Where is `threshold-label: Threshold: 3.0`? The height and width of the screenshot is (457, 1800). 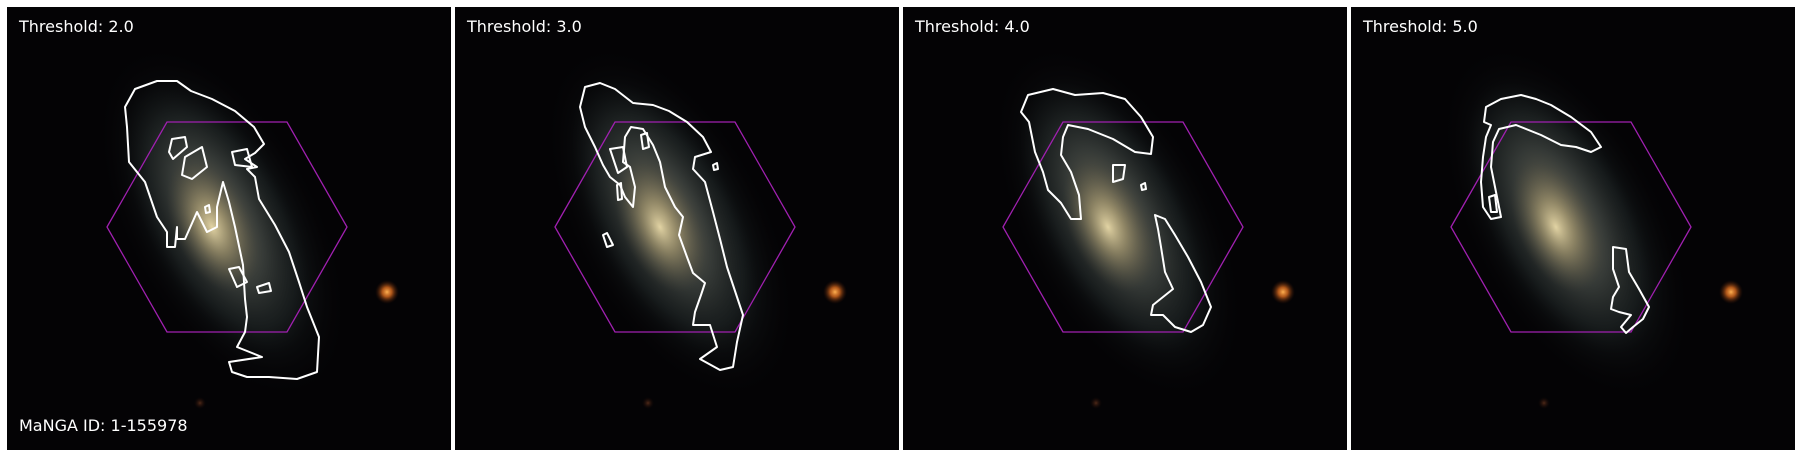
threshold-label: Threshold: 3.0 is located at coordinates (524, 26).